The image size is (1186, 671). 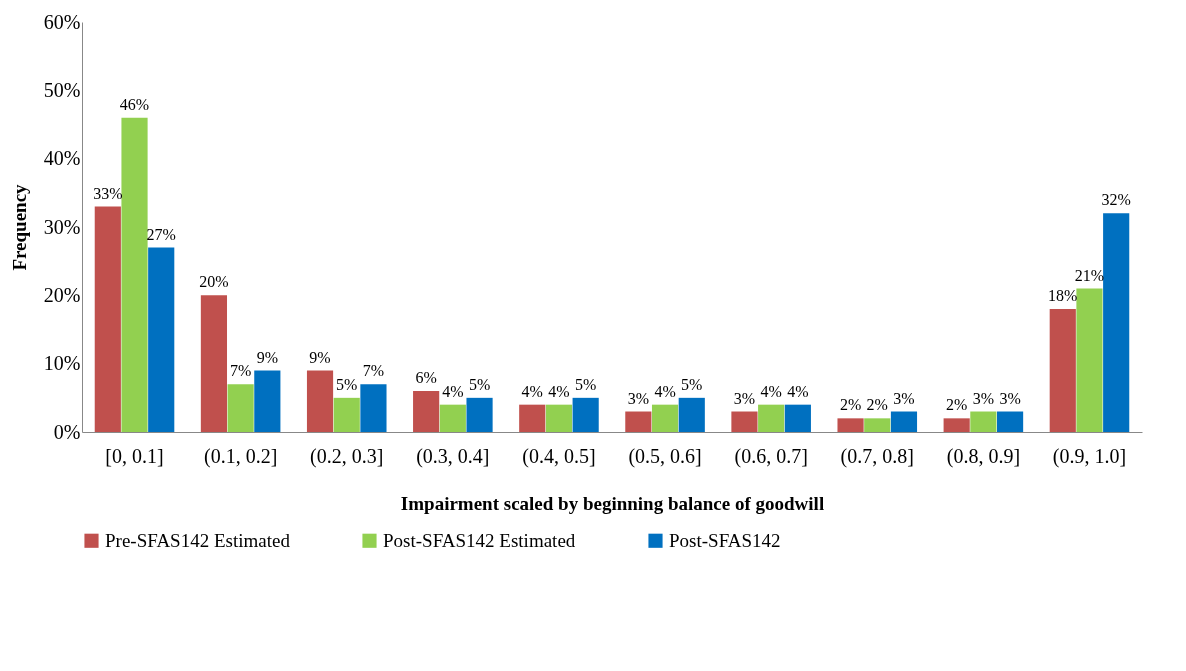 What do you see at coordinates (134, 455) in the screenshot?
I see `x-tick-label: [0, 0.1]` at bounding box center [134, 455].